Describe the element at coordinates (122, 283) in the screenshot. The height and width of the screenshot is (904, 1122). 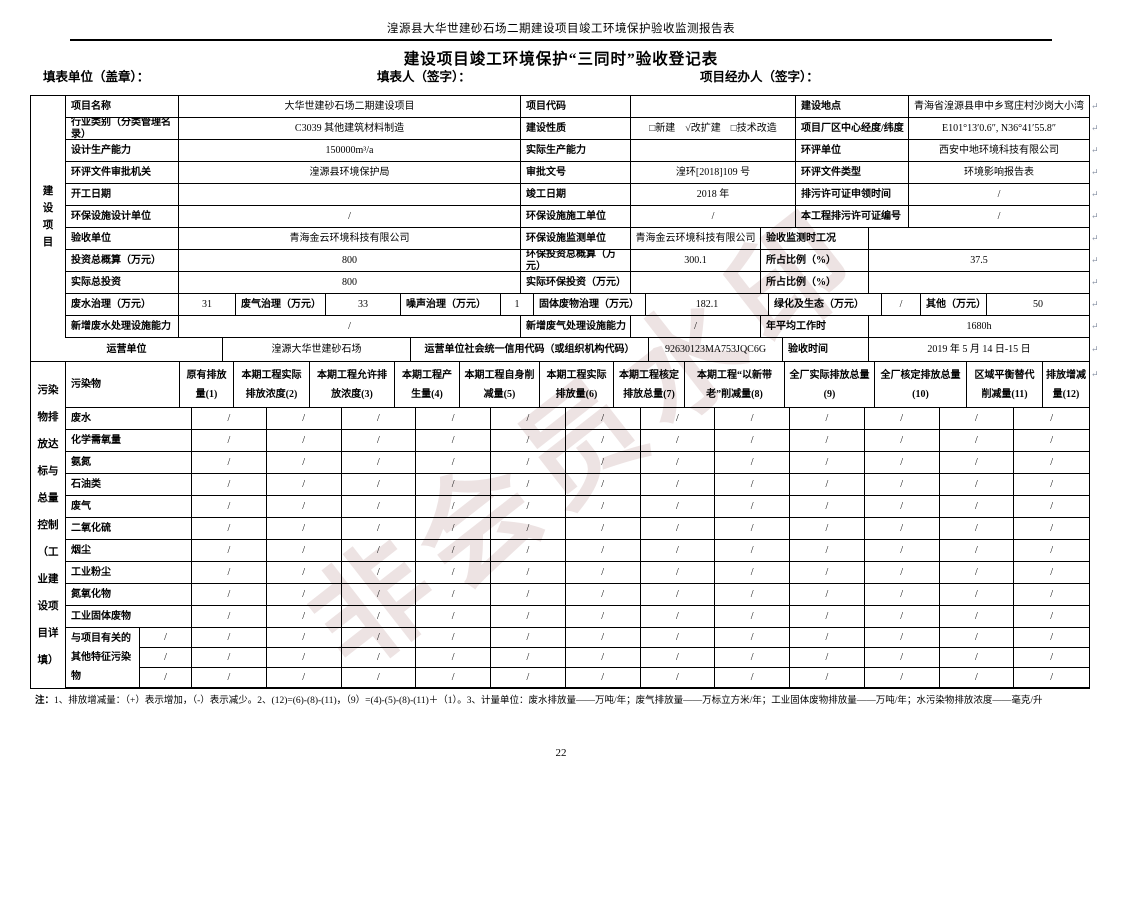
I see `field-label: 实际总投资` at that location.